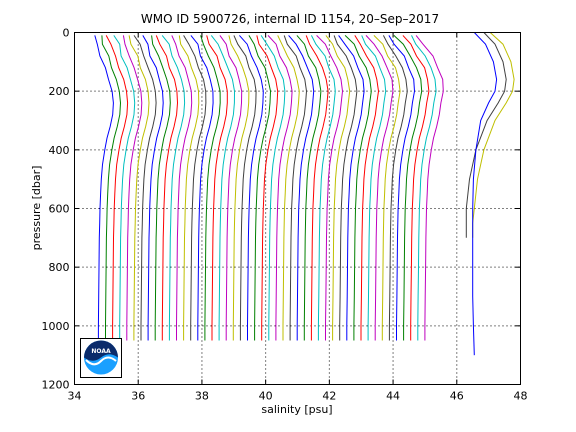 Image resolution: width=576 pixels, height=432 pixels. Describe the element at coordinates (101, 361) in the screenshot. I see `logo-wave-icon` at that location.